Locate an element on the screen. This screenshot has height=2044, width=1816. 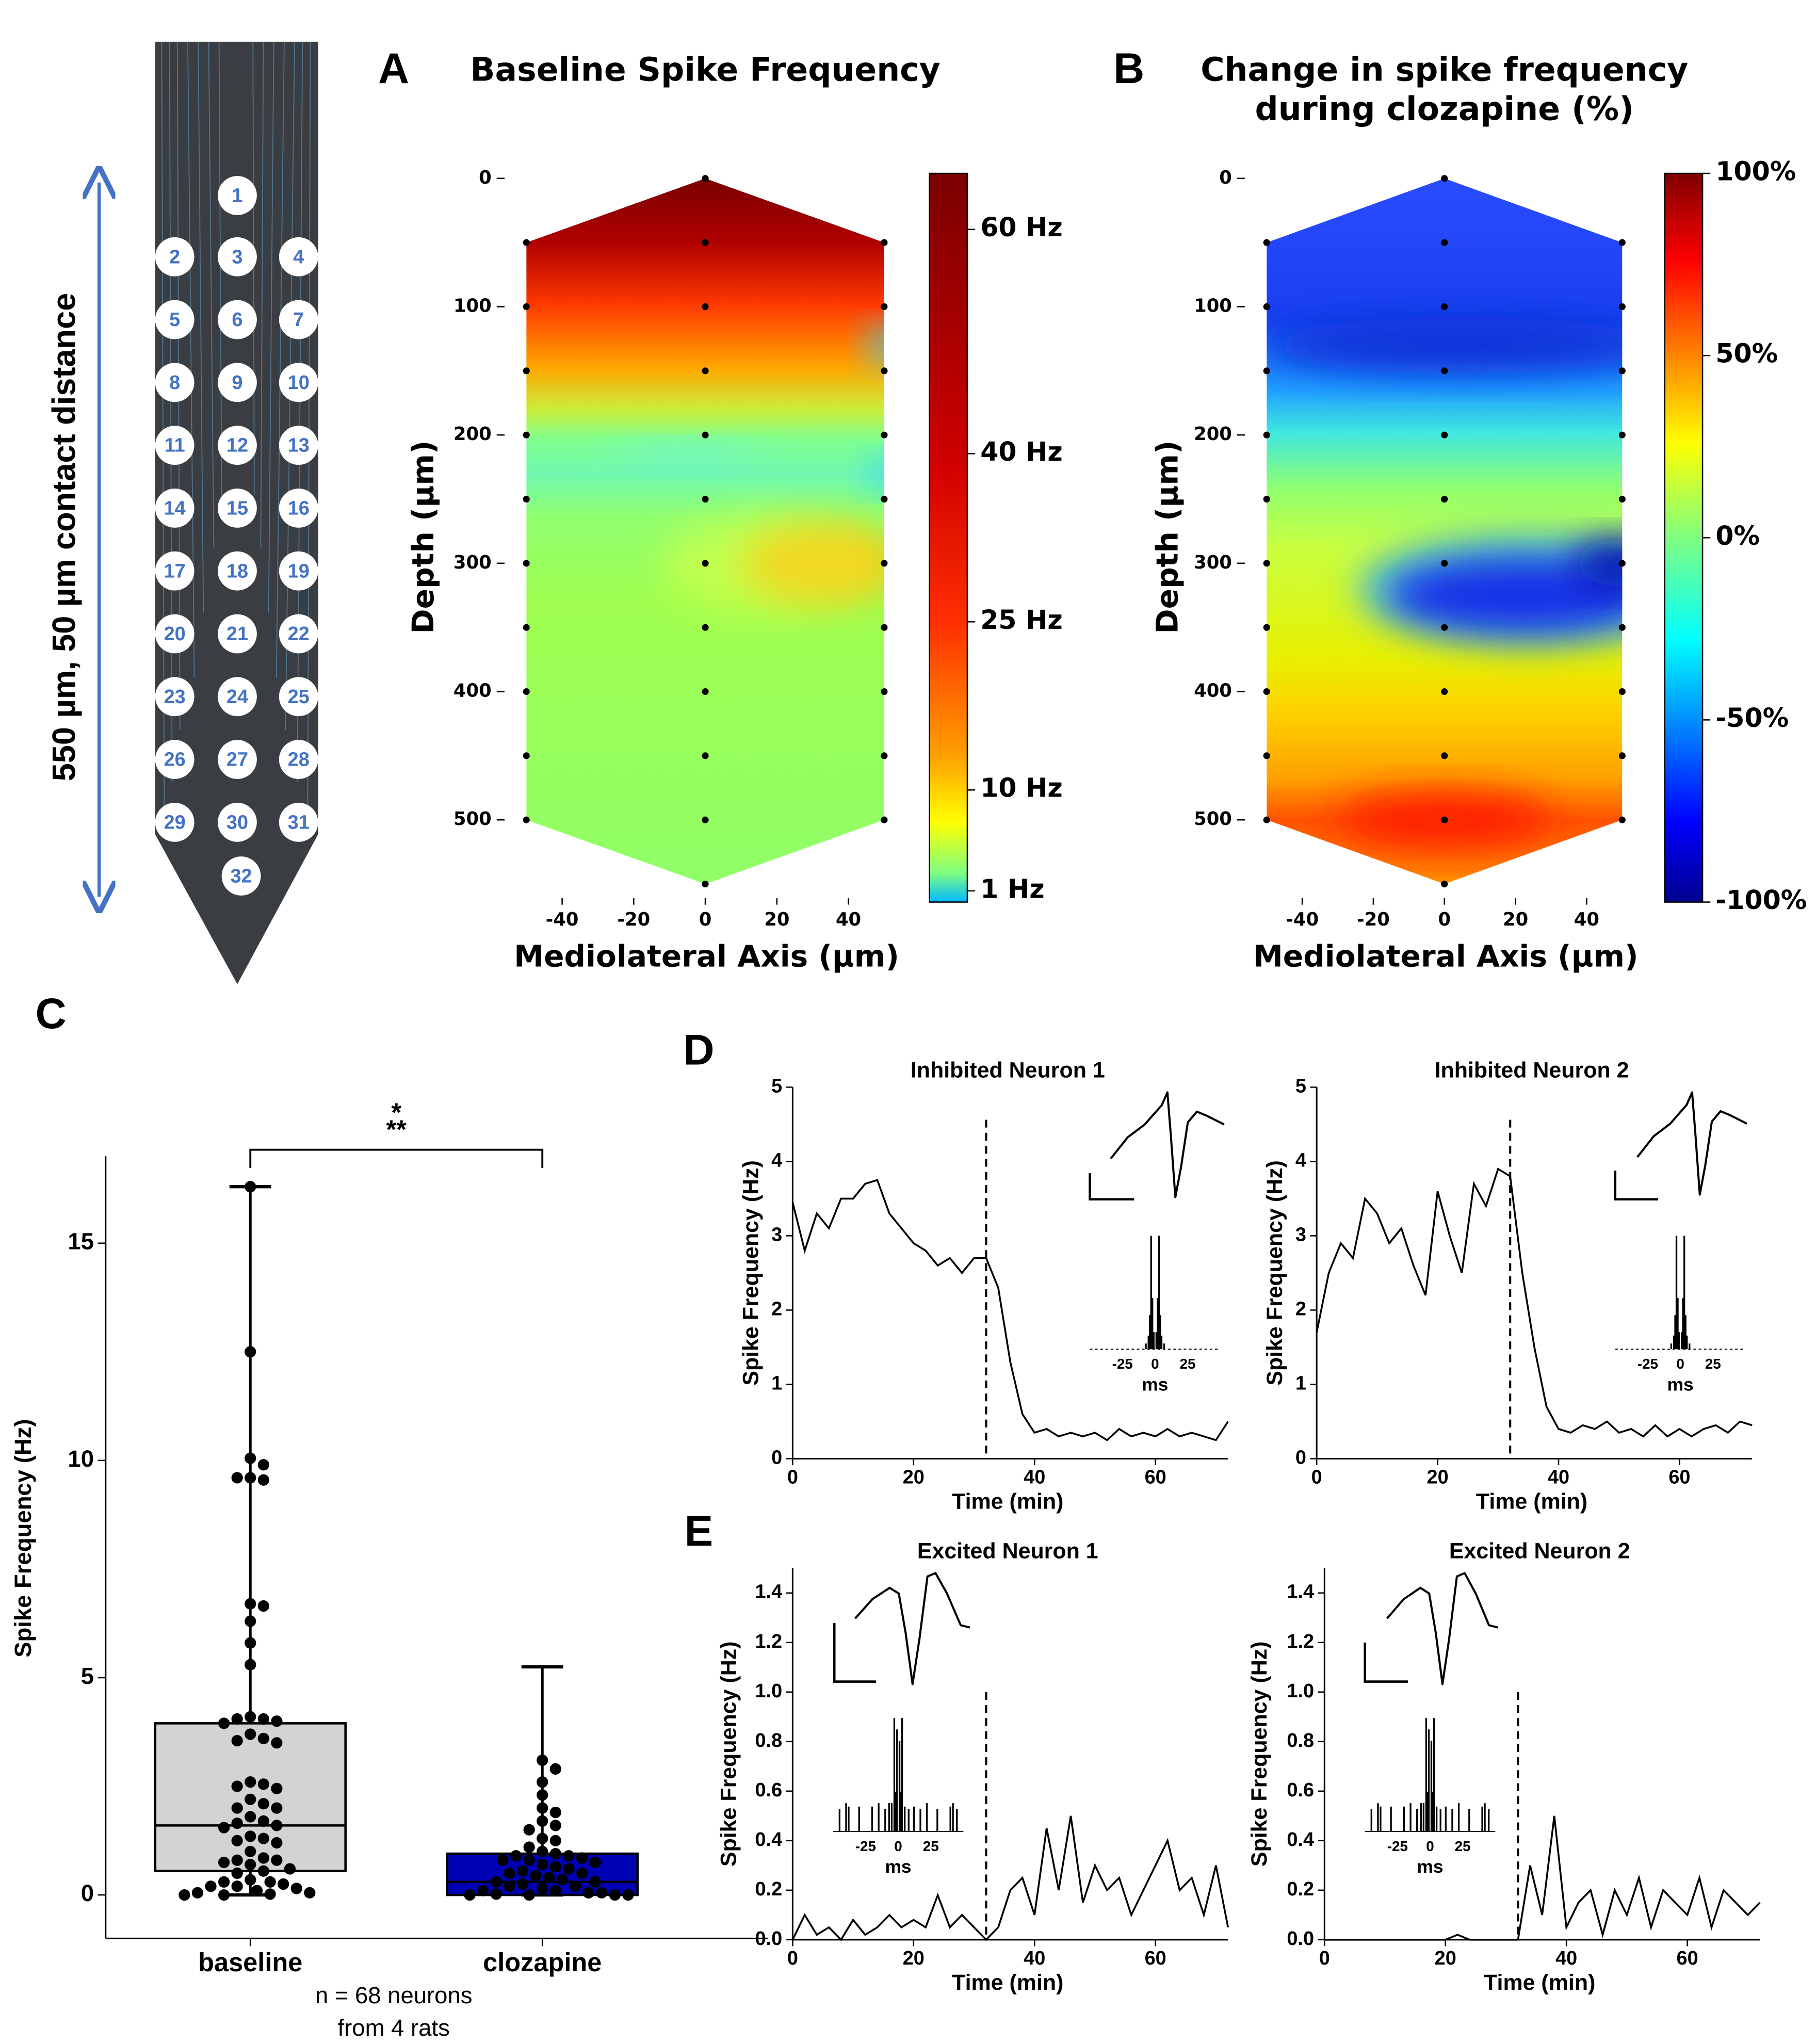
contact-label: 11 is located at coordinates (175, 446).